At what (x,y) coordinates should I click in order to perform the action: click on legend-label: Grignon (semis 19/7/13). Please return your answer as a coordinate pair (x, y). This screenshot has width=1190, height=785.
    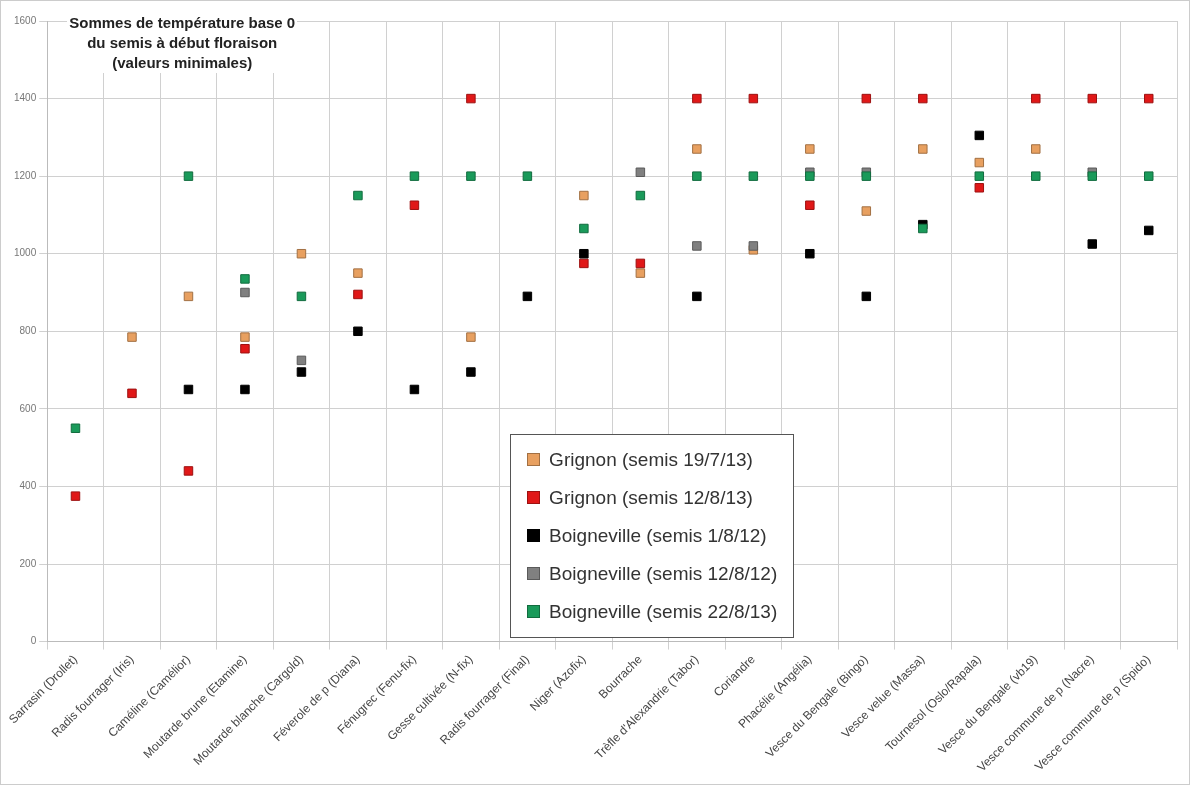
    Looking at the image, I should click on (651, 459).